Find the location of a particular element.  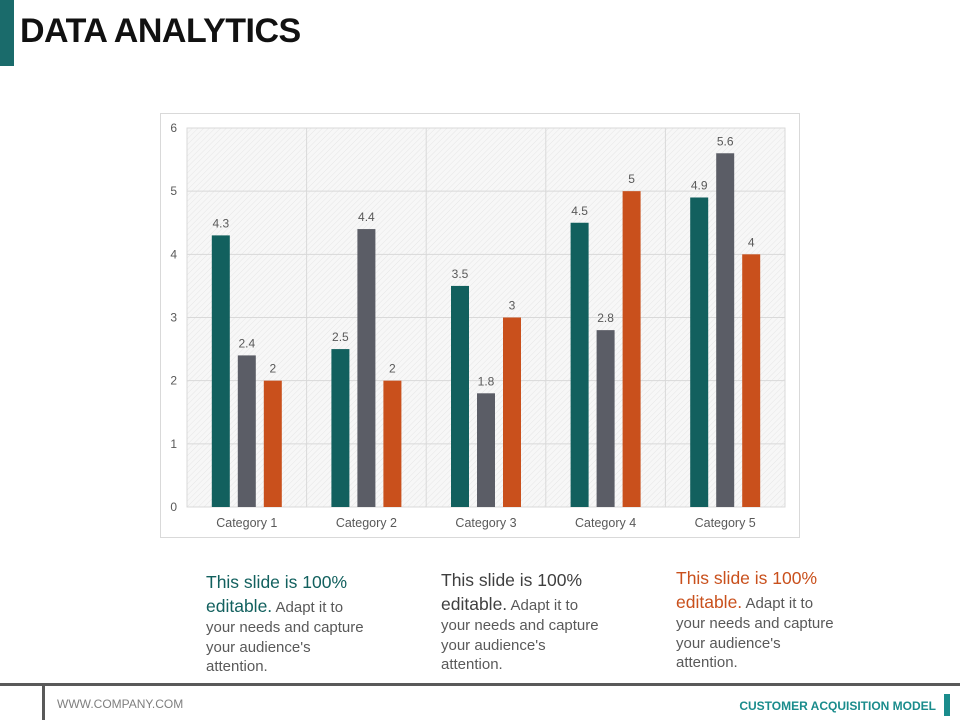

footer-url: WWW.COMPANY.COM is located at coordinates (120, 704).